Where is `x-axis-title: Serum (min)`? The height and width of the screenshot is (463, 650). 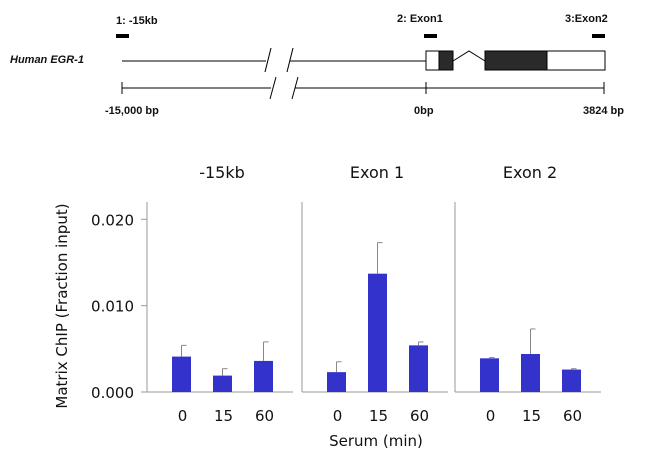 x-axis-title: Serum (min) is located at coordinates (376, 441).